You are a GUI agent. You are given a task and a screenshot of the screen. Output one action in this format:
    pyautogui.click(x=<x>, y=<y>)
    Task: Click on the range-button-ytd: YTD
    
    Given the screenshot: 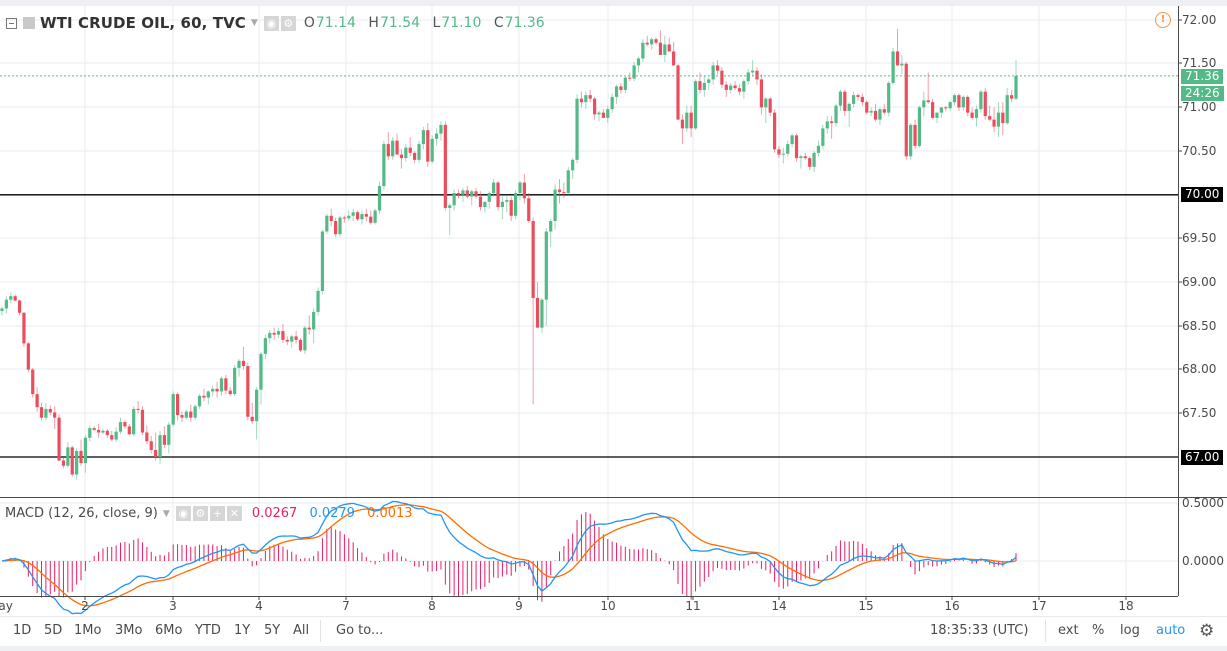 What is the action you would take?
    pyautogui.click(x=208, y=630)
    